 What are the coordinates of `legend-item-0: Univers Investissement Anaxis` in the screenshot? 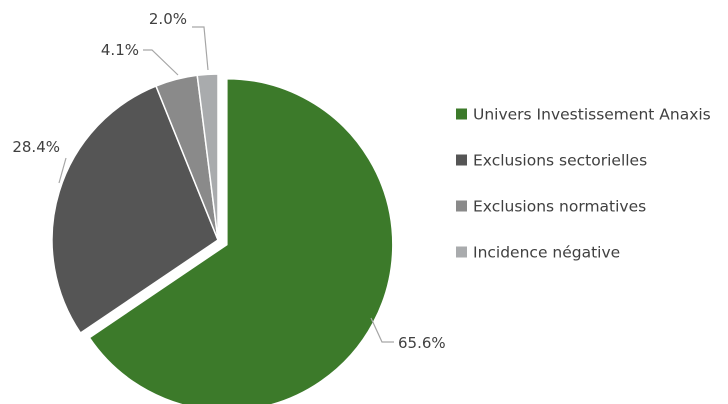 It's located at (583, 115).